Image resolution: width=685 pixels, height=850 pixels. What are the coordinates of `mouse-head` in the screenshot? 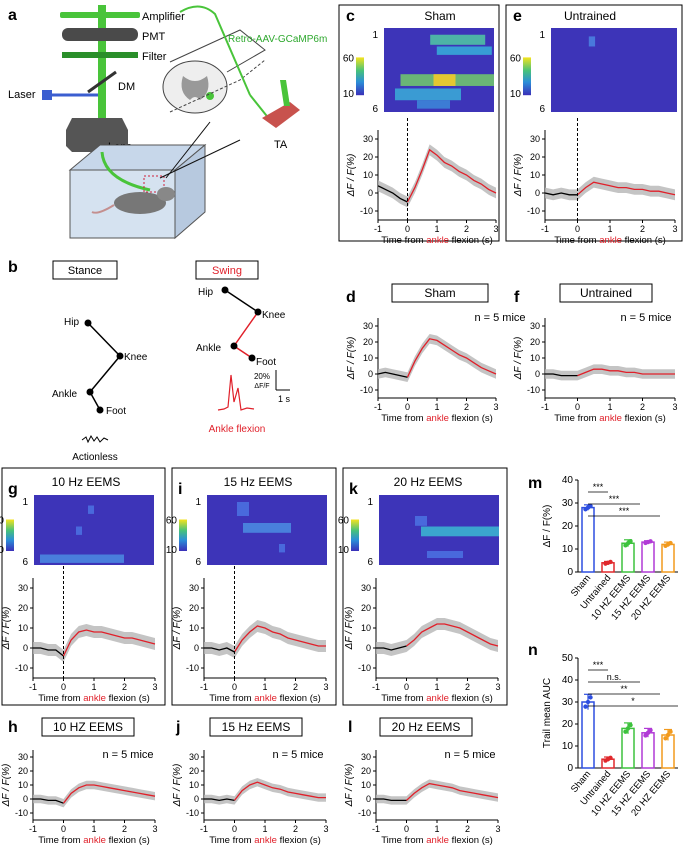 It's located at (166, 194).